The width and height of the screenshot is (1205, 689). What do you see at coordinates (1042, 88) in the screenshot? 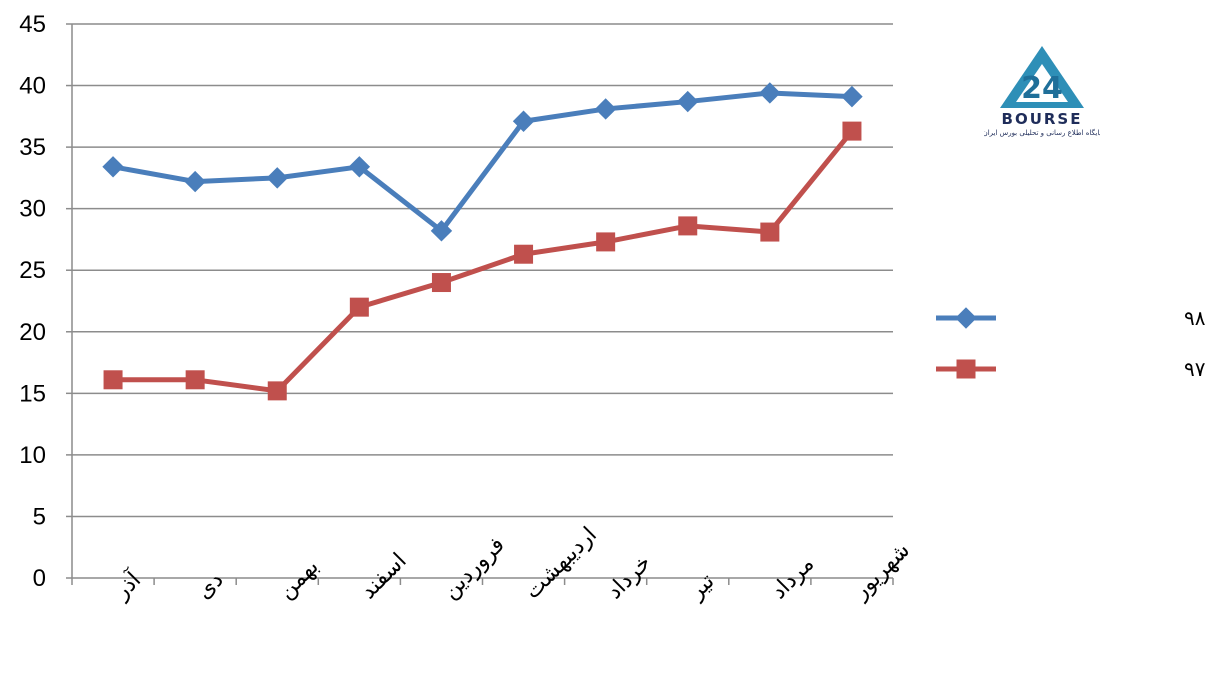
I see `logo-mark: 24` at bounding box center [1042, 88].